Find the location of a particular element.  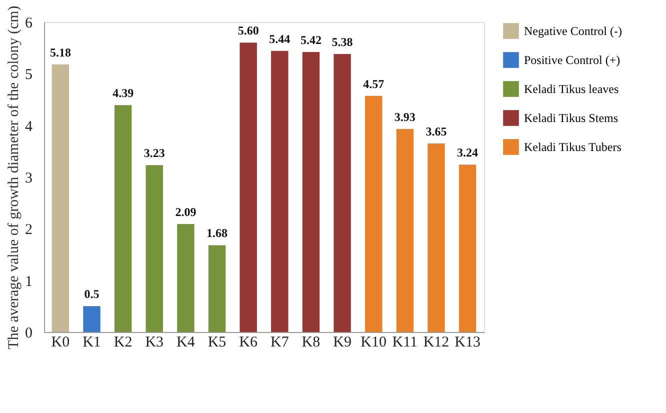

data-label: 4.57 is located at coordinates (373, 83).